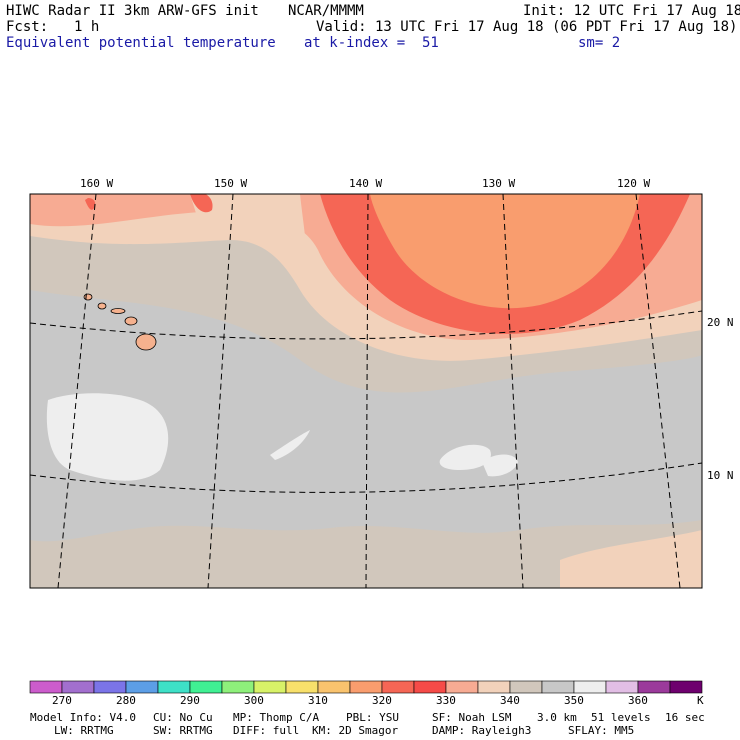  What do you see at coordinates (631, 559) in the screenshot?
I see `field-region-lower-tan` at bounding box center [631, 559].